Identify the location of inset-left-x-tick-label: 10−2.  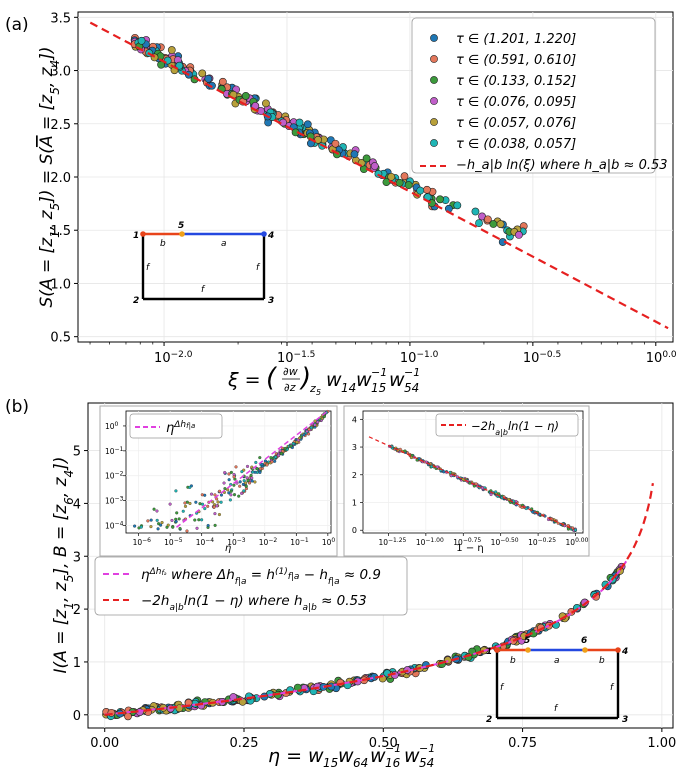
(268, 542).